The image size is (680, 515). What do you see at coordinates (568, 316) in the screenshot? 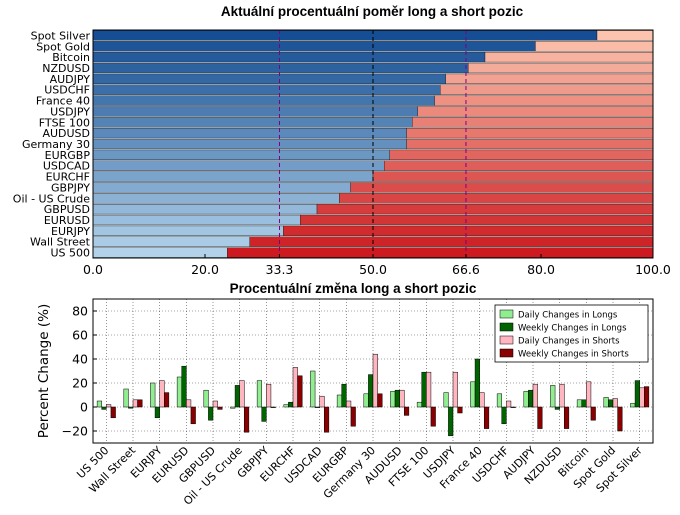
I see `legend-label: Daily Changes in Longs` at bounding box center [568, 316].